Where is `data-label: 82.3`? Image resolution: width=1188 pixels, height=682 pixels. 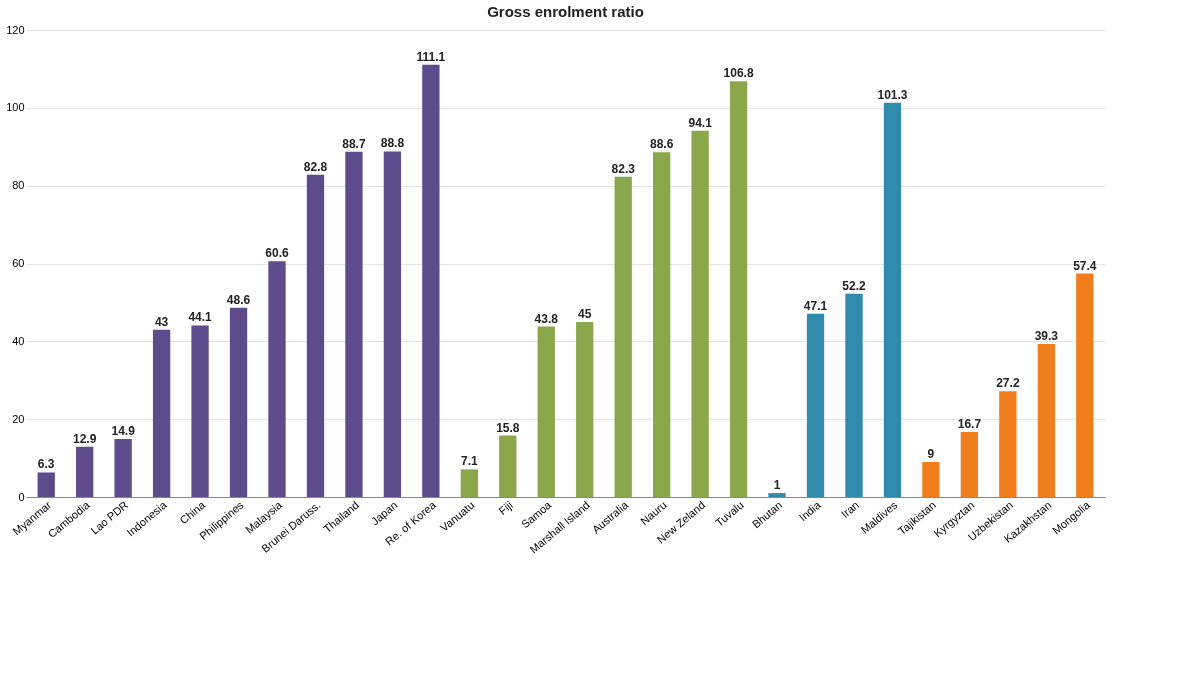 data-label: 82.3 is located at coordinates (623, 168).